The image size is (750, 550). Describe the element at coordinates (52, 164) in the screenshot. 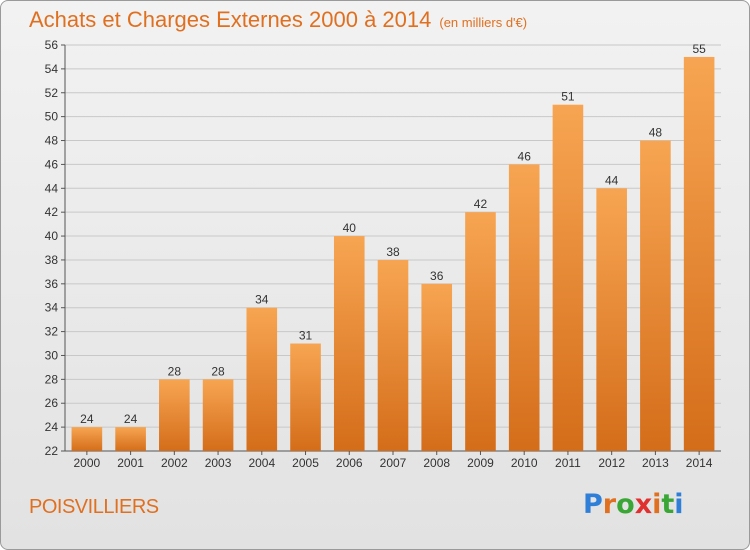

I see `y-tick-label: 46` at that location.